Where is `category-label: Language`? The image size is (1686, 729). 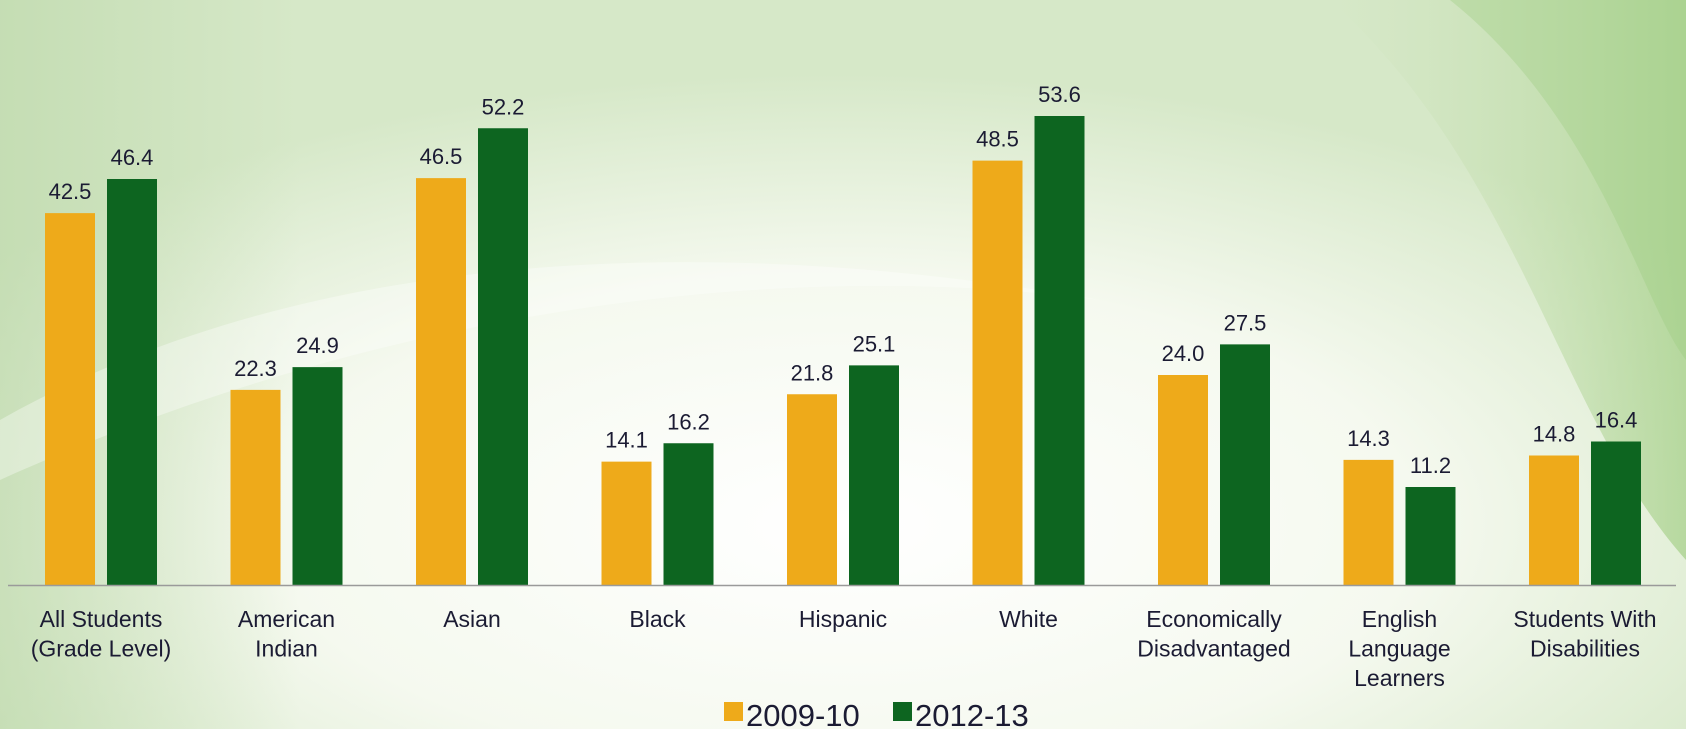
category-label: Language is located at coordinates (1399, 649).